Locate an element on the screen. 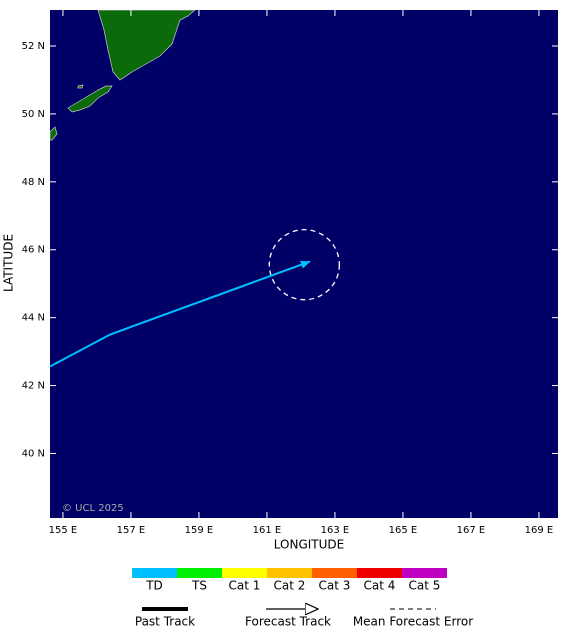 The width and height of the screenshot is (580, 638). y-tick-label: 40 N is located at coordinates (33, 453).